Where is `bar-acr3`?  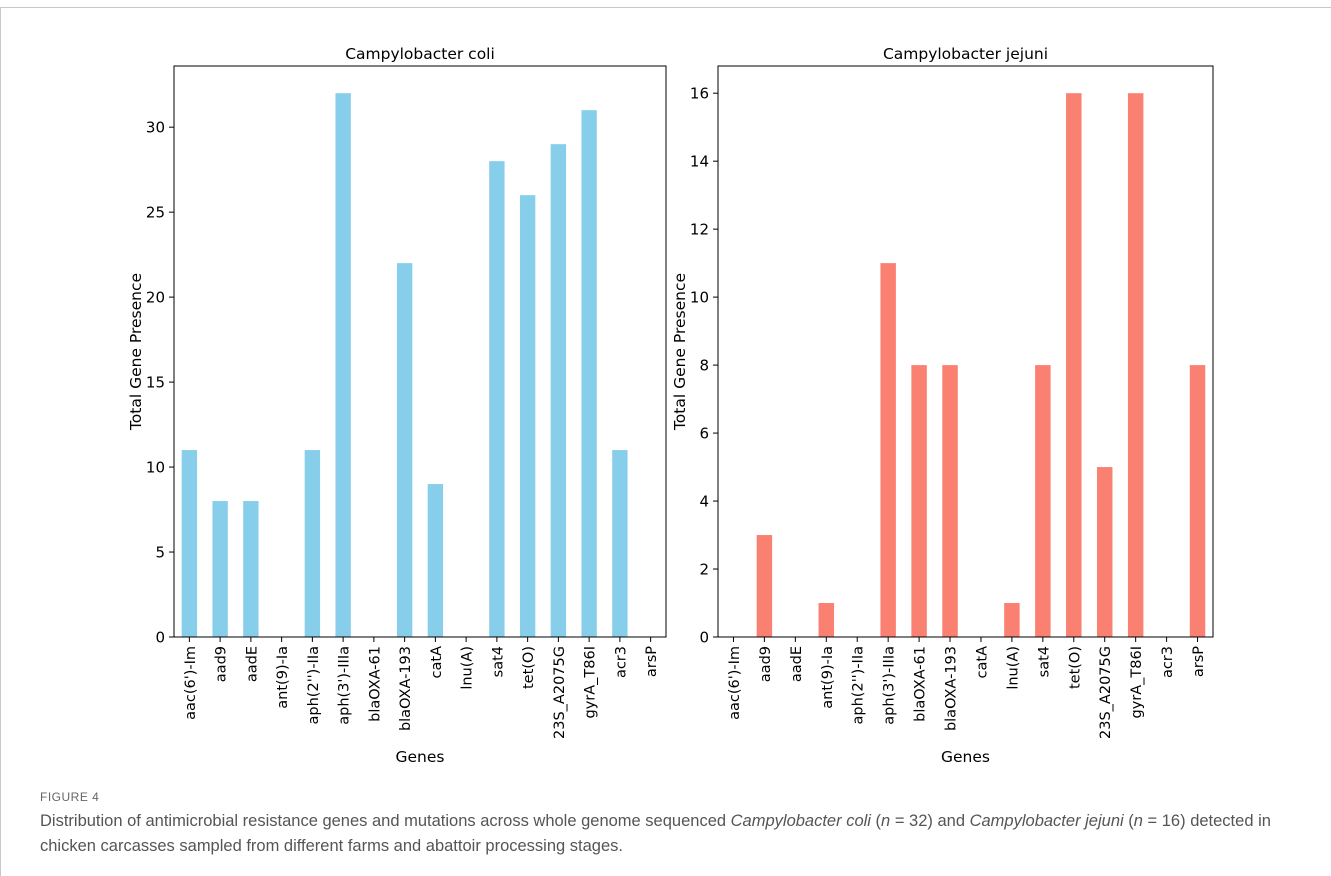
bar-acr3 is located at coordinates (620, 543).